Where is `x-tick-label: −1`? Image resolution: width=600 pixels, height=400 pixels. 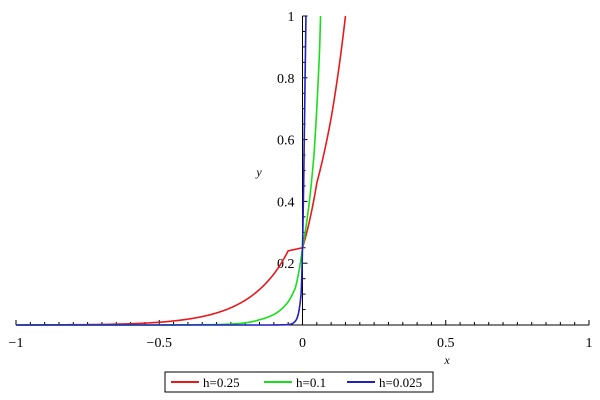 x-tick-label: −1 is located at coordinates (16, 343).